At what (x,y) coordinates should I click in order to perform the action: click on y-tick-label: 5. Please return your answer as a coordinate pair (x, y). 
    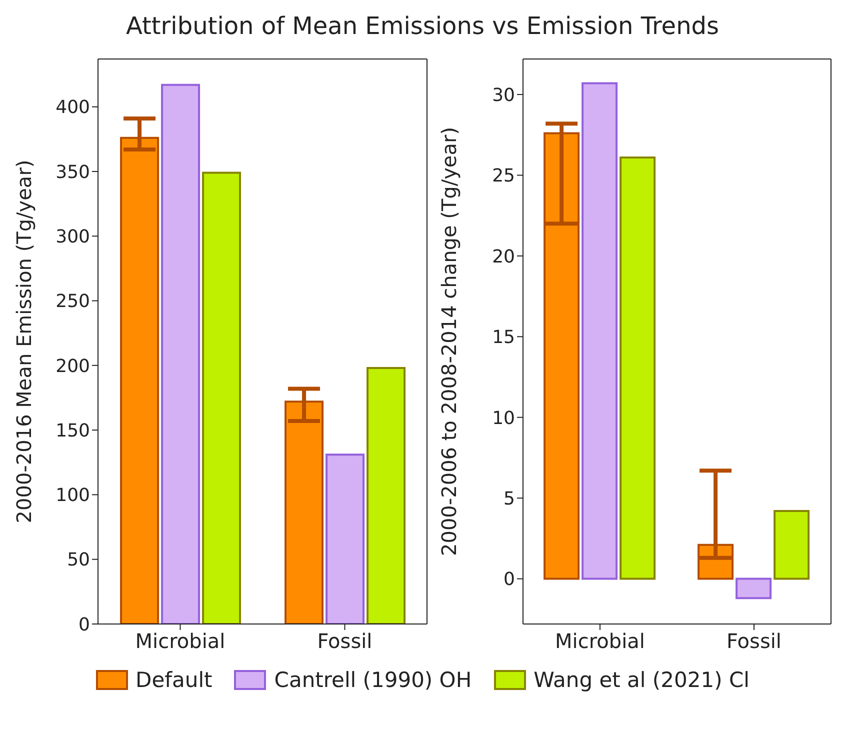
    Looking at the image, I should click on (509, 499).